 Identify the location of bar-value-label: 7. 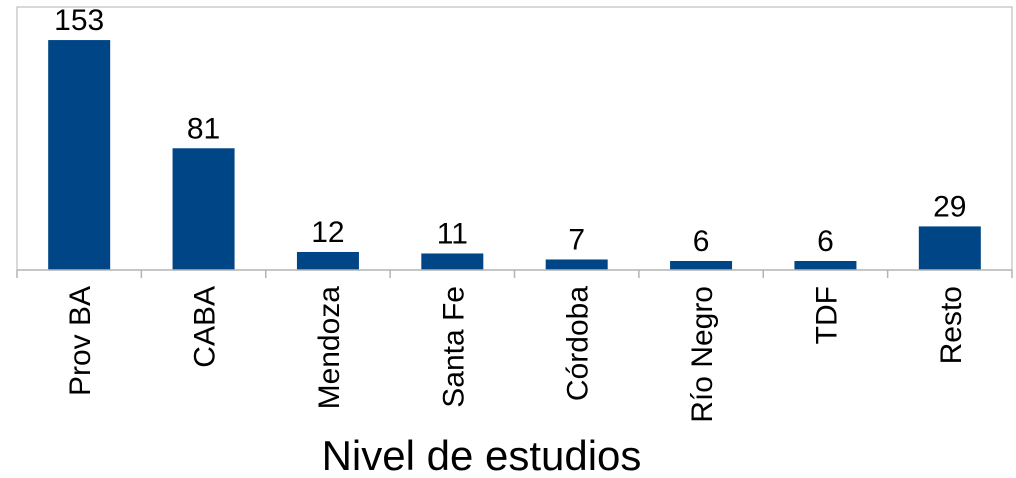
(576, 239).